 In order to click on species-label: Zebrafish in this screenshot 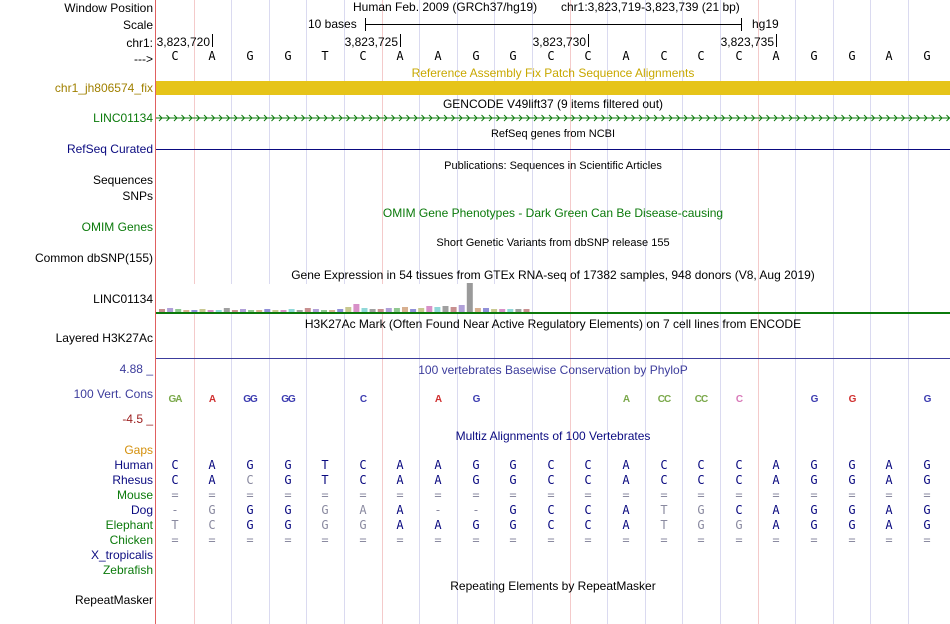, I will do `click(127, 570)`.